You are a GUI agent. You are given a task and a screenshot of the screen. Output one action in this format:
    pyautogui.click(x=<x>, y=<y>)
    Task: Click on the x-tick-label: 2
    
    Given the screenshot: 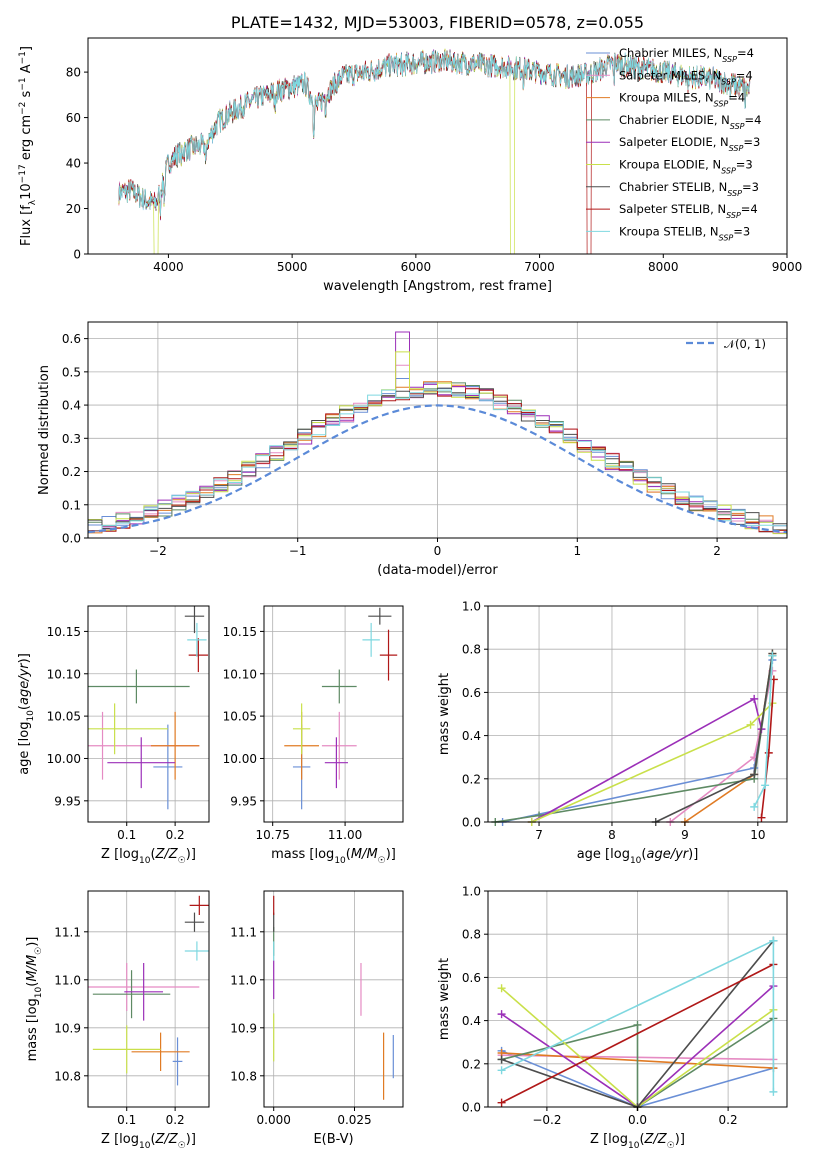 What is the action you would take?
    pyautogui.click(x=717, y=551)
    